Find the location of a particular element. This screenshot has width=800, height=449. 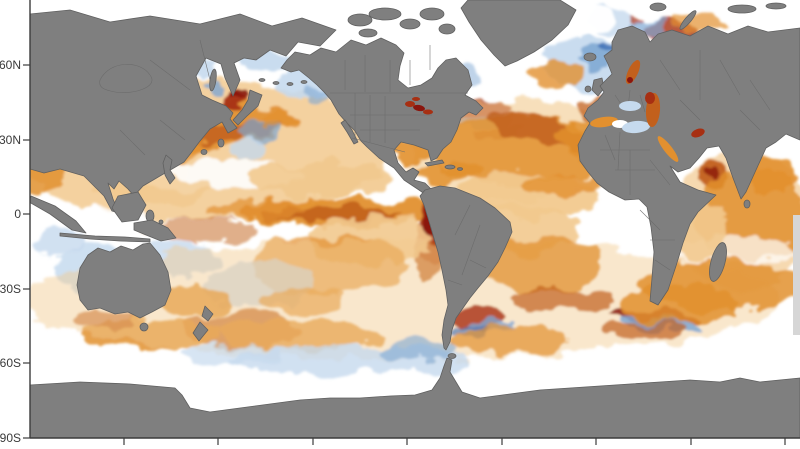

land-australia is located at coordinates (124, 280).